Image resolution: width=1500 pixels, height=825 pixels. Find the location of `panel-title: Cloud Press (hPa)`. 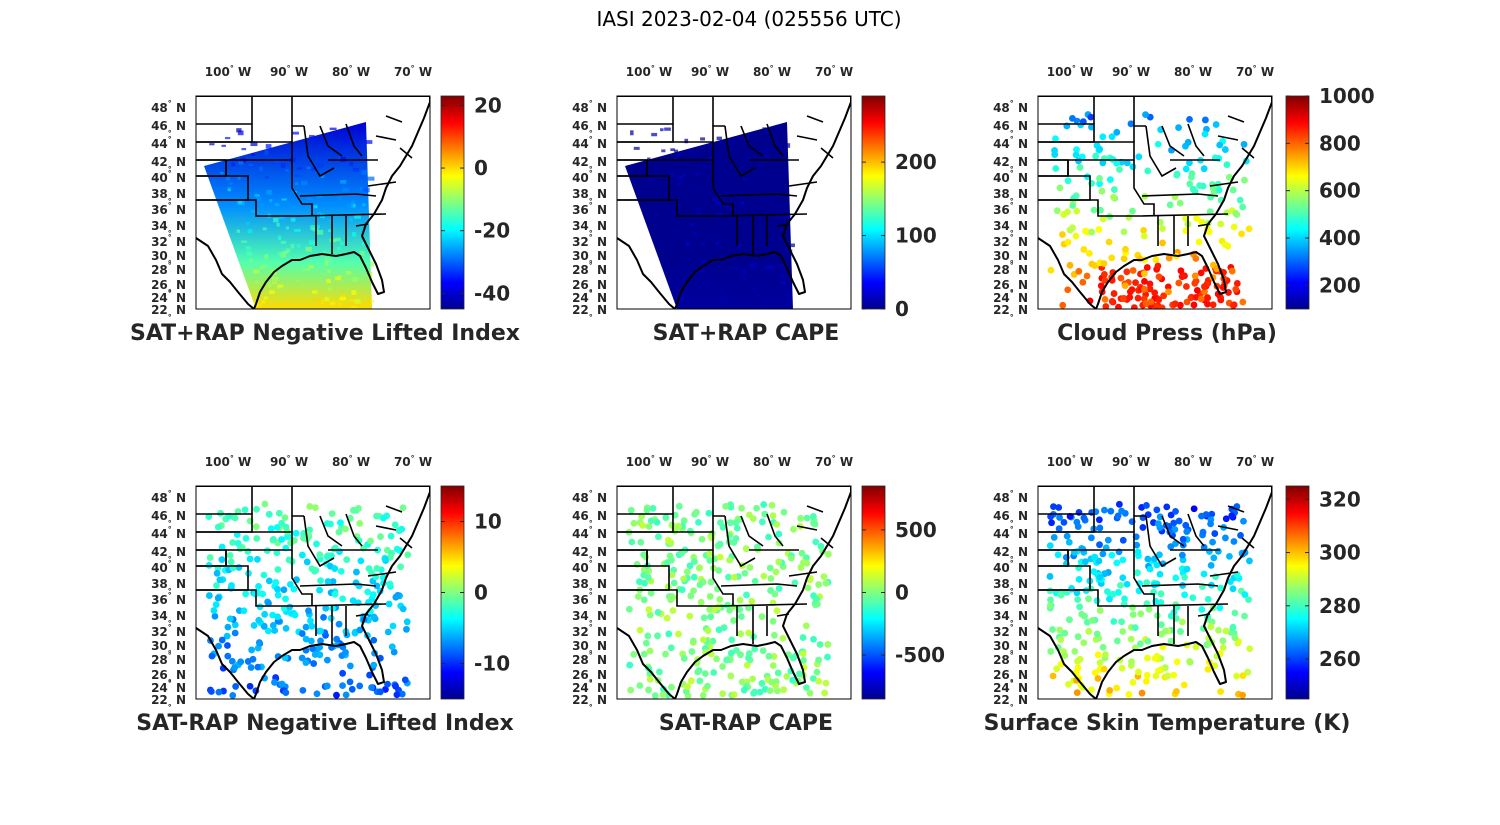

panel-title: Cloud Press (hPa) is located at coordinates (1167, 333).